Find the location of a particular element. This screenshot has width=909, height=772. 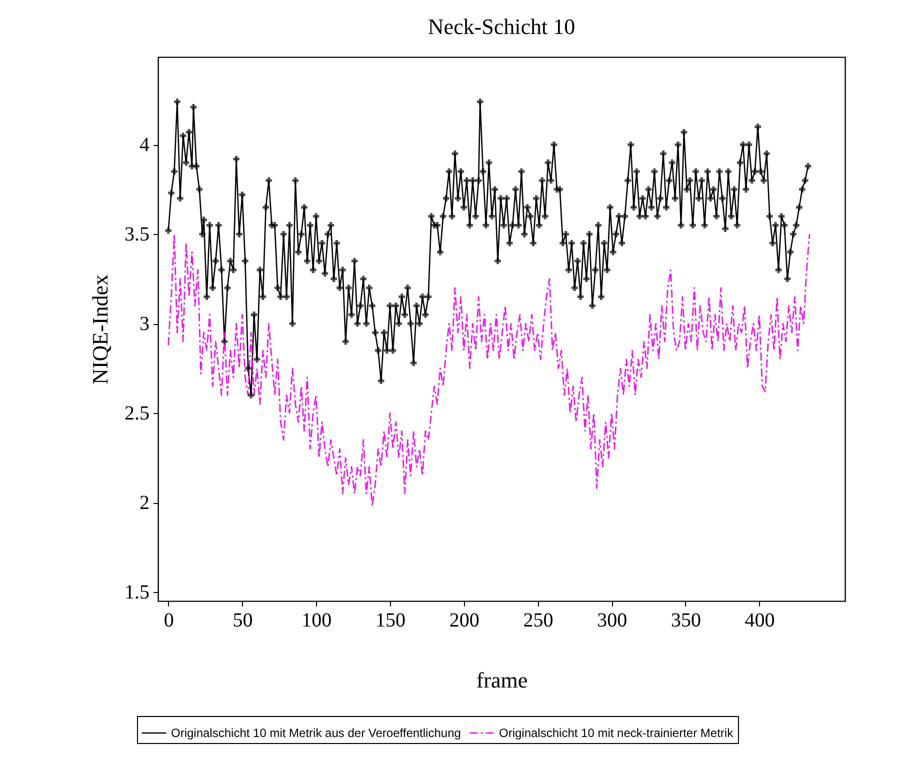

y-tick-label: 2.5 is located at coordinates (137, 413).